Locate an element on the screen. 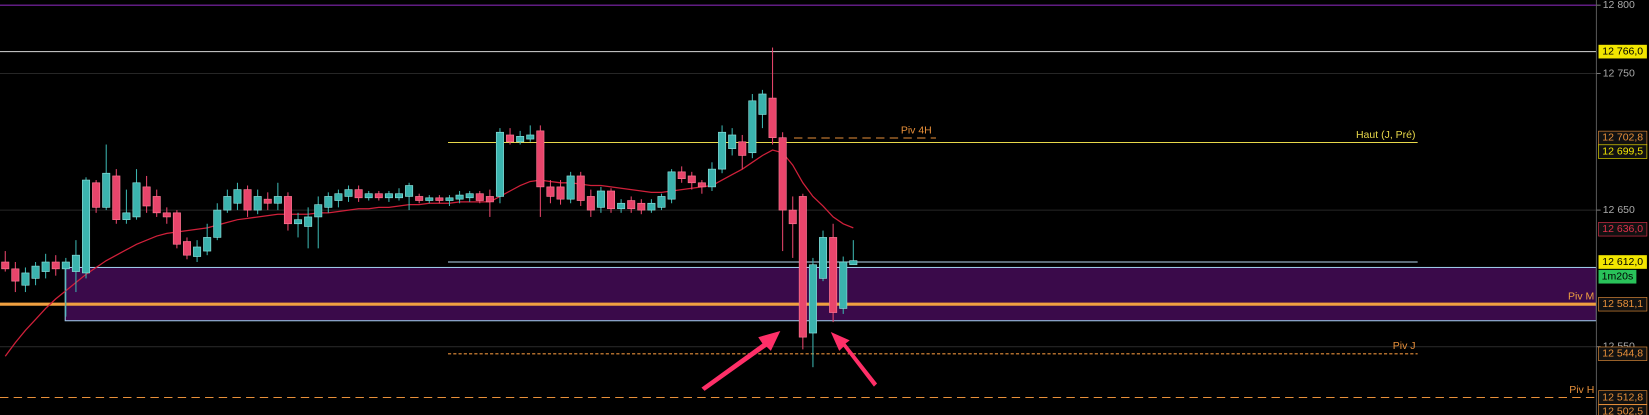 The image size is (1649, 415). price-tag-label: 12 699,5 is located at coordinates (1622, 151).